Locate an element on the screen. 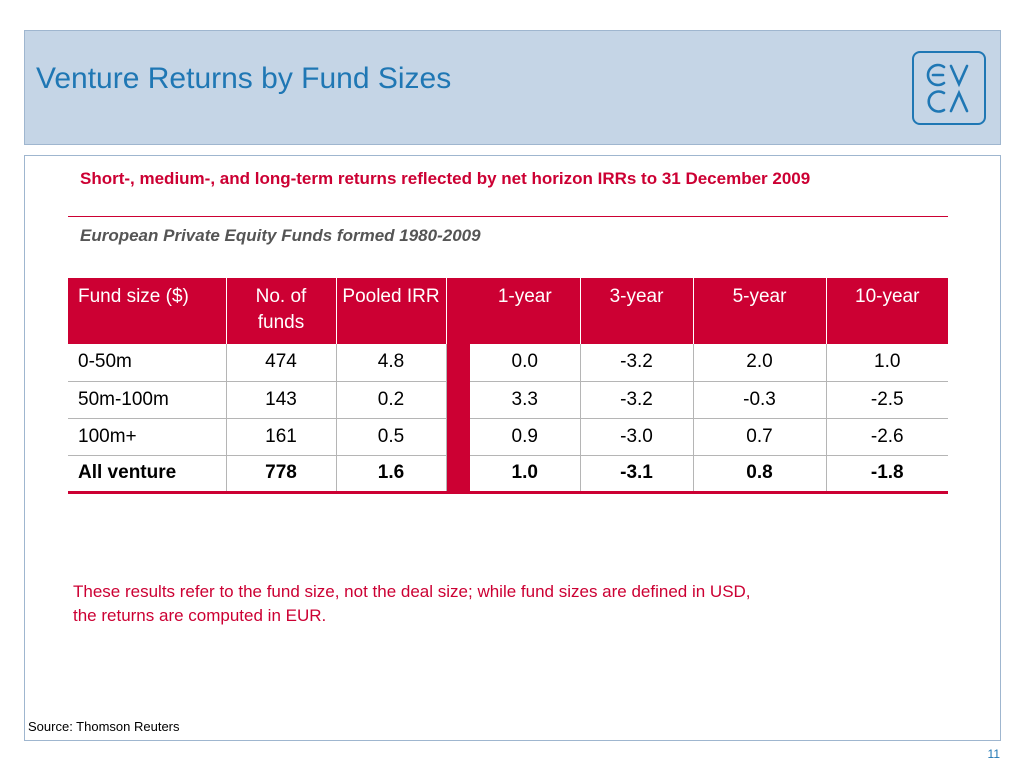 The height and width of the screenshot is (768, 1024). table-cell: 0.9 is located at coordinates (525, 437).